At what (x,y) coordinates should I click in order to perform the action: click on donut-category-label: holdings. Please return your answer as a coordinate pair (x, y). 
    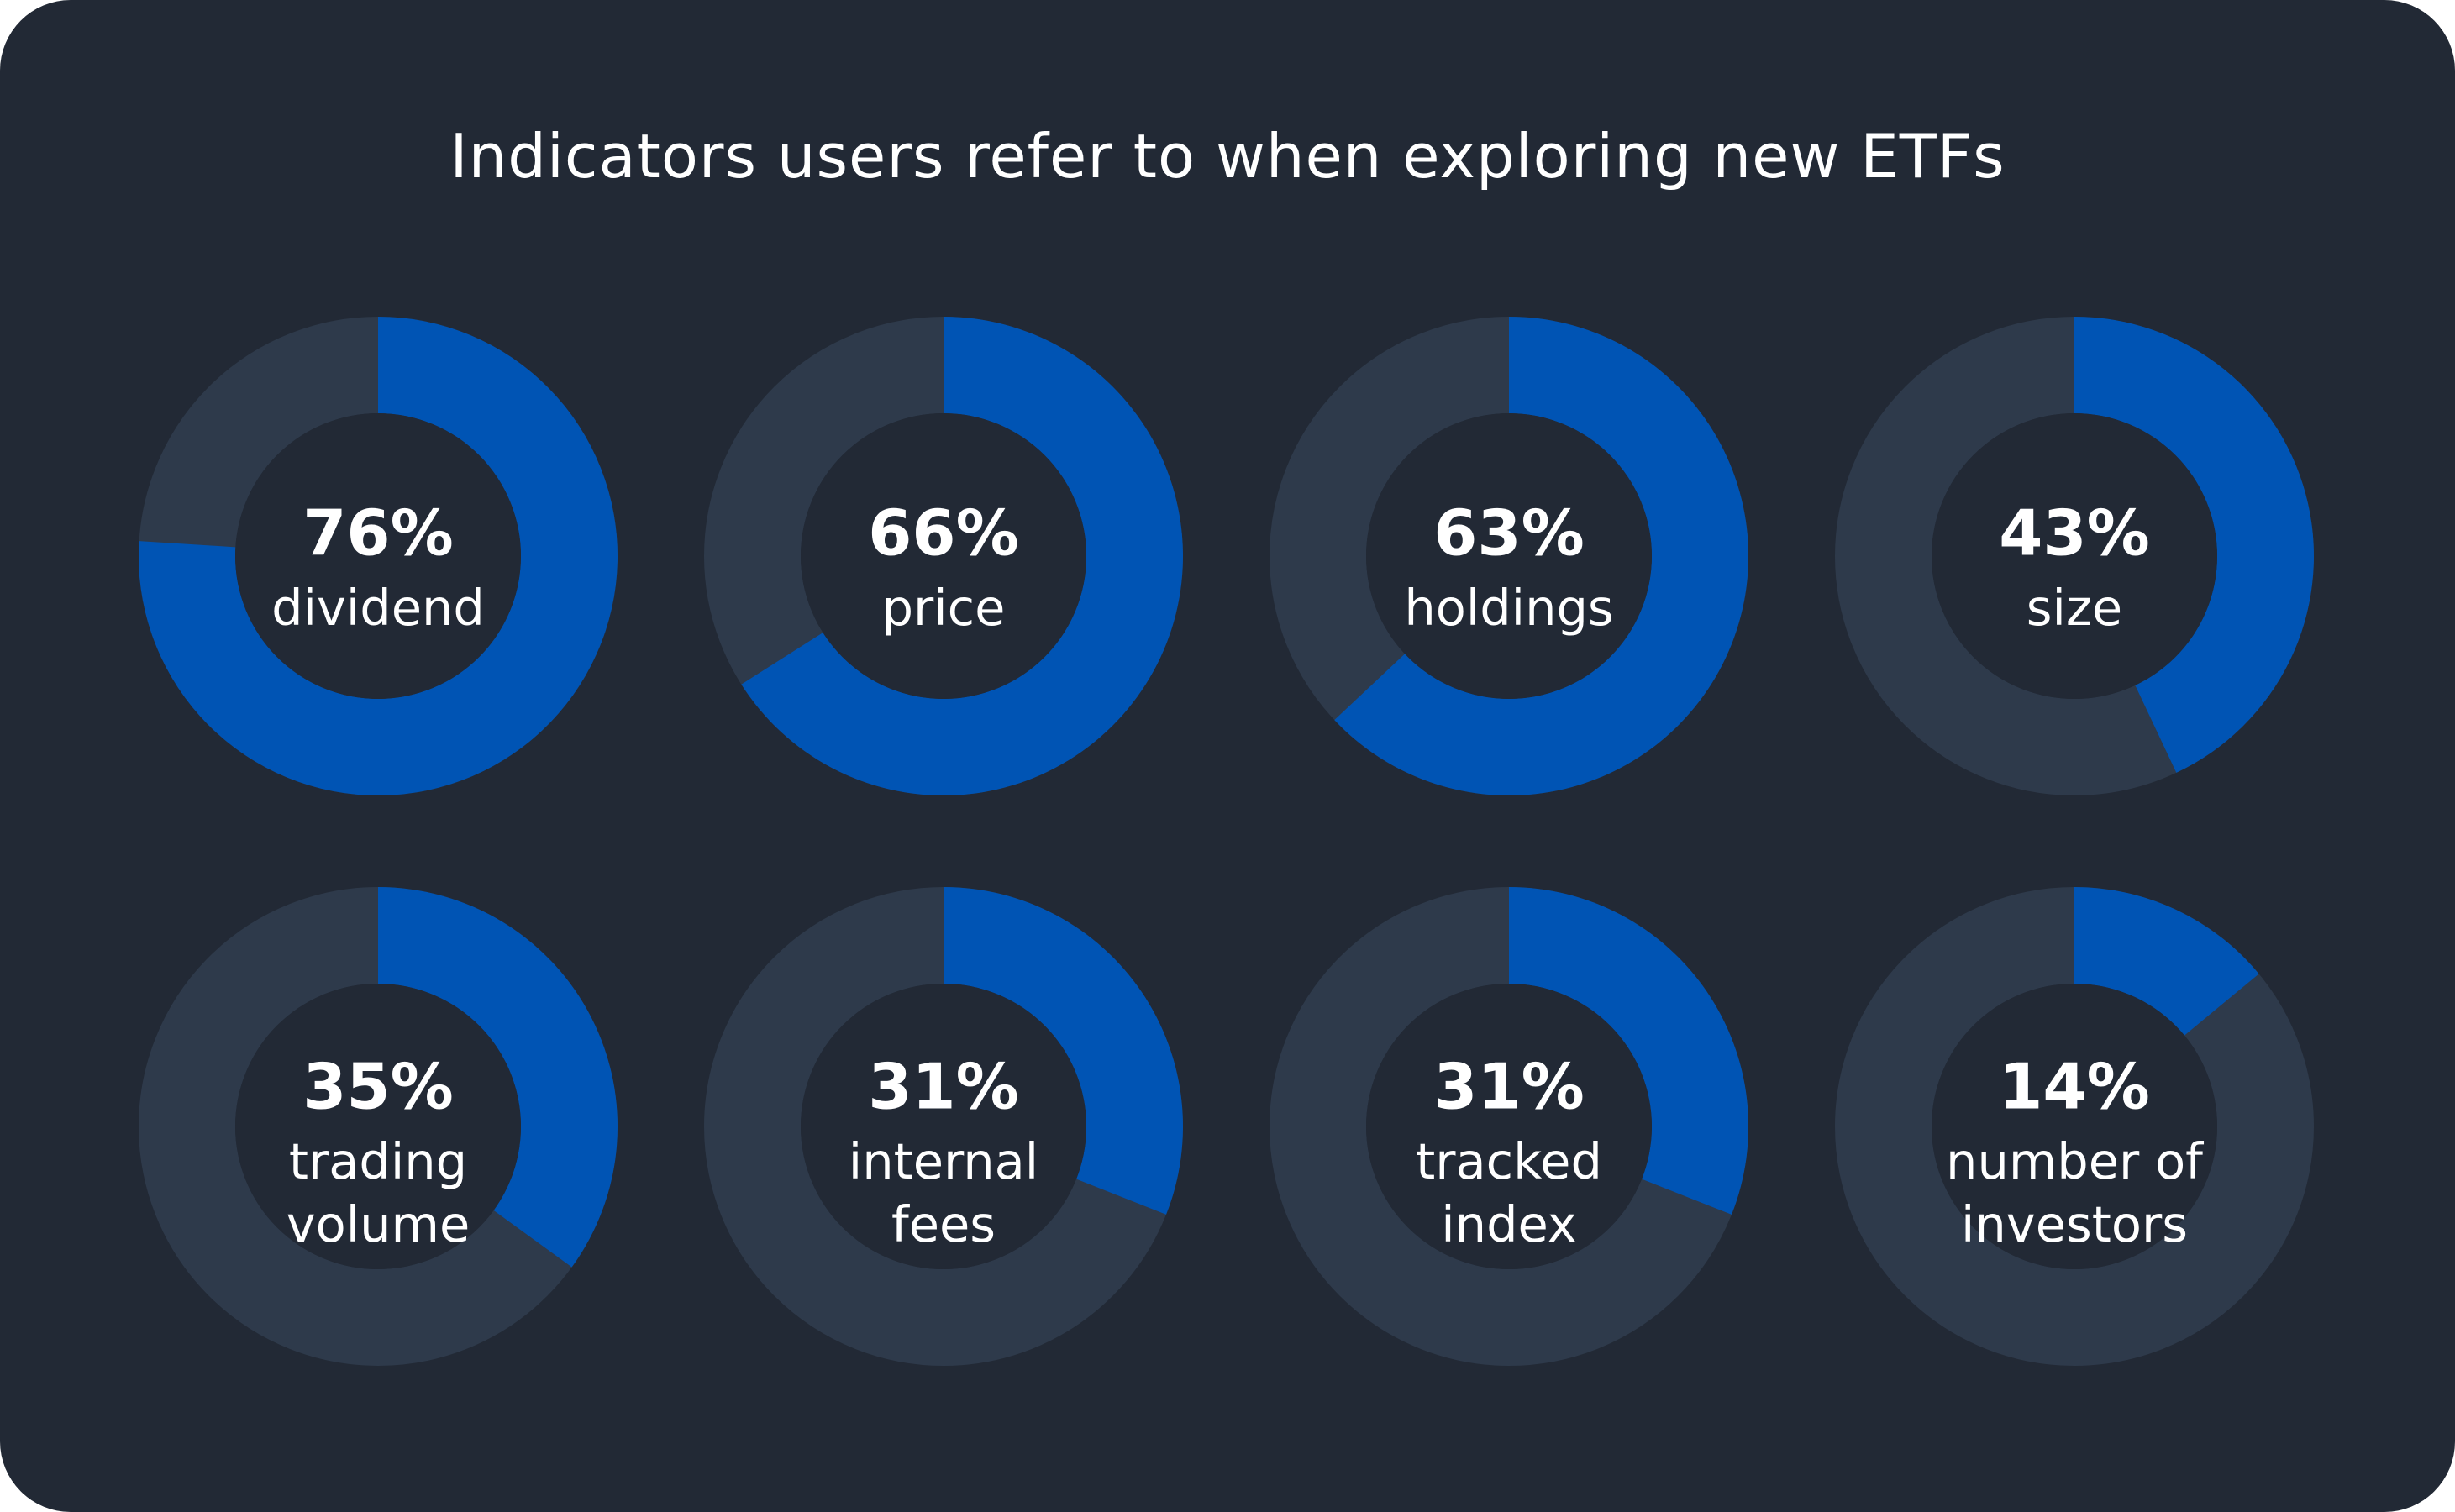
    Looking at the image, I should click on (1508, 608).